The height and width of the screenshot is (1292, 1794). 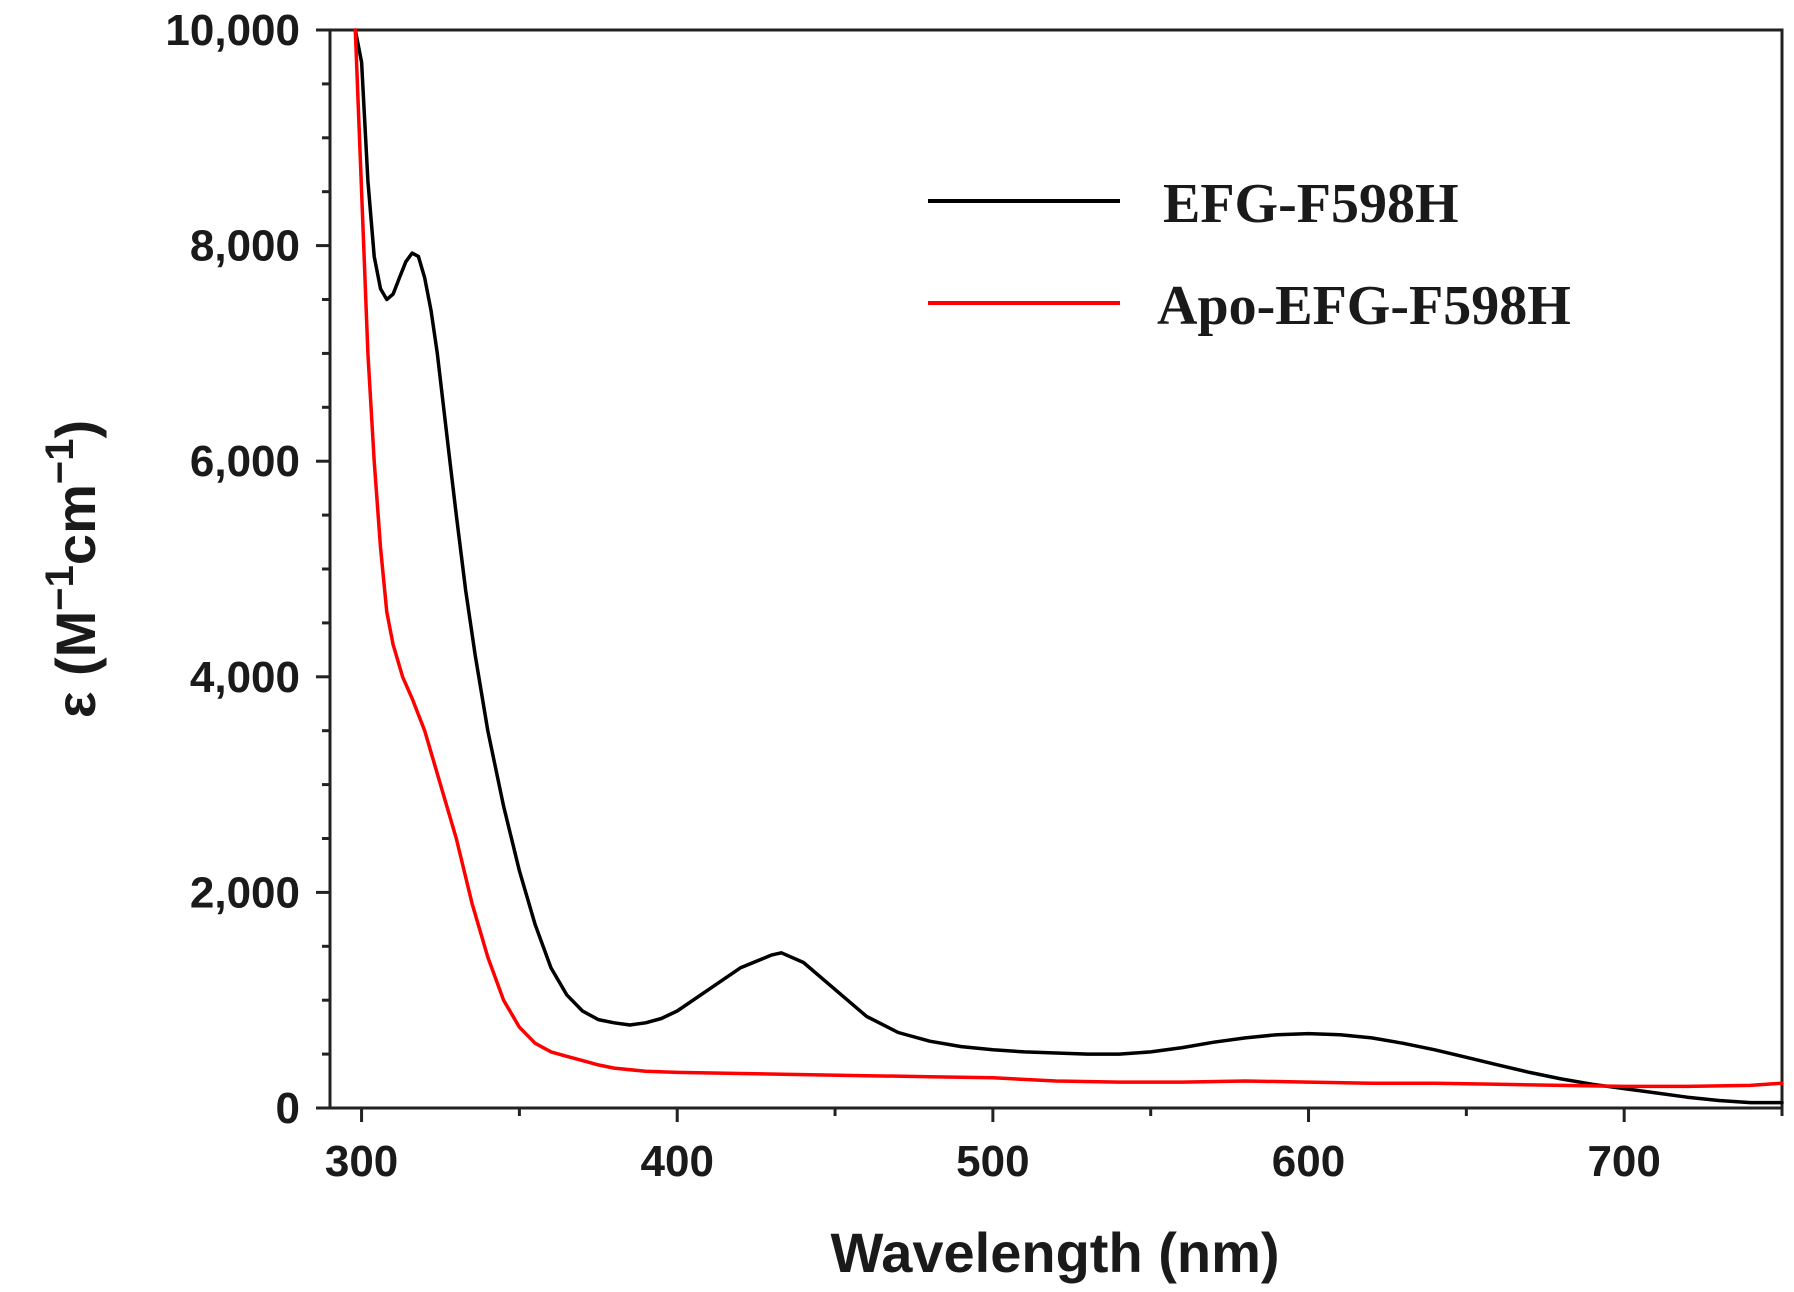 I want to click on x-axis-title: Wavelength (nm), so click(x=1054, y=1252).